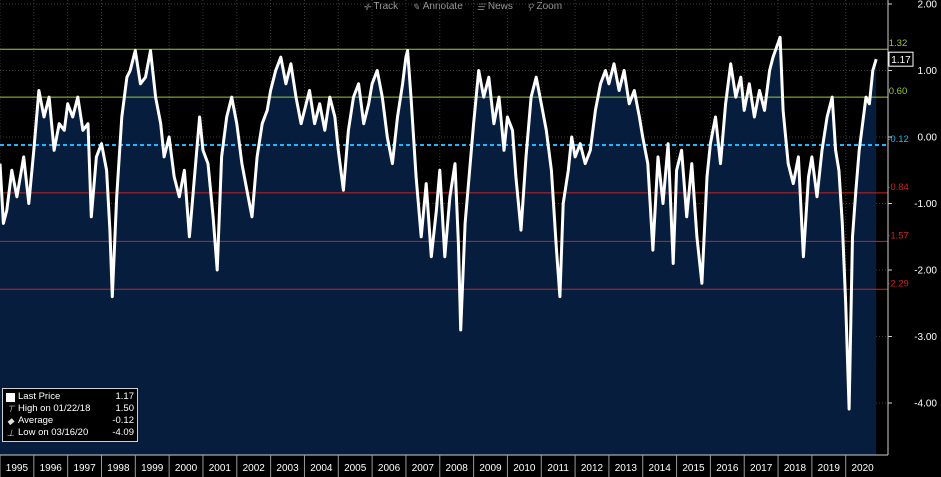 This screenshot has width=941, height=477. Describe the element at coordinates (928, 138) in the screenshot. I see `y-tick-label: 0.00` at that location.